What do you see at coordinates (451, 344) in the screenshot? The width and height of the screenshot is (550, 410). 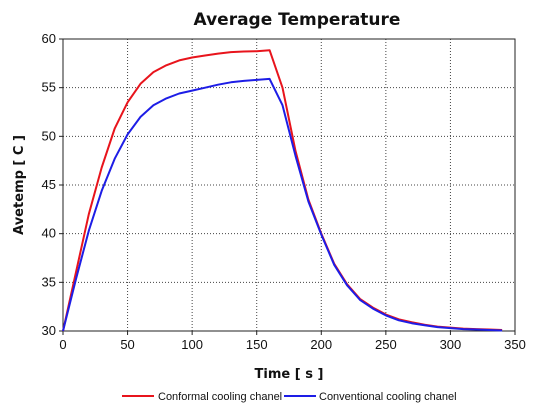 I see `x-tick-label: 300` at bounding box center [451, 344].